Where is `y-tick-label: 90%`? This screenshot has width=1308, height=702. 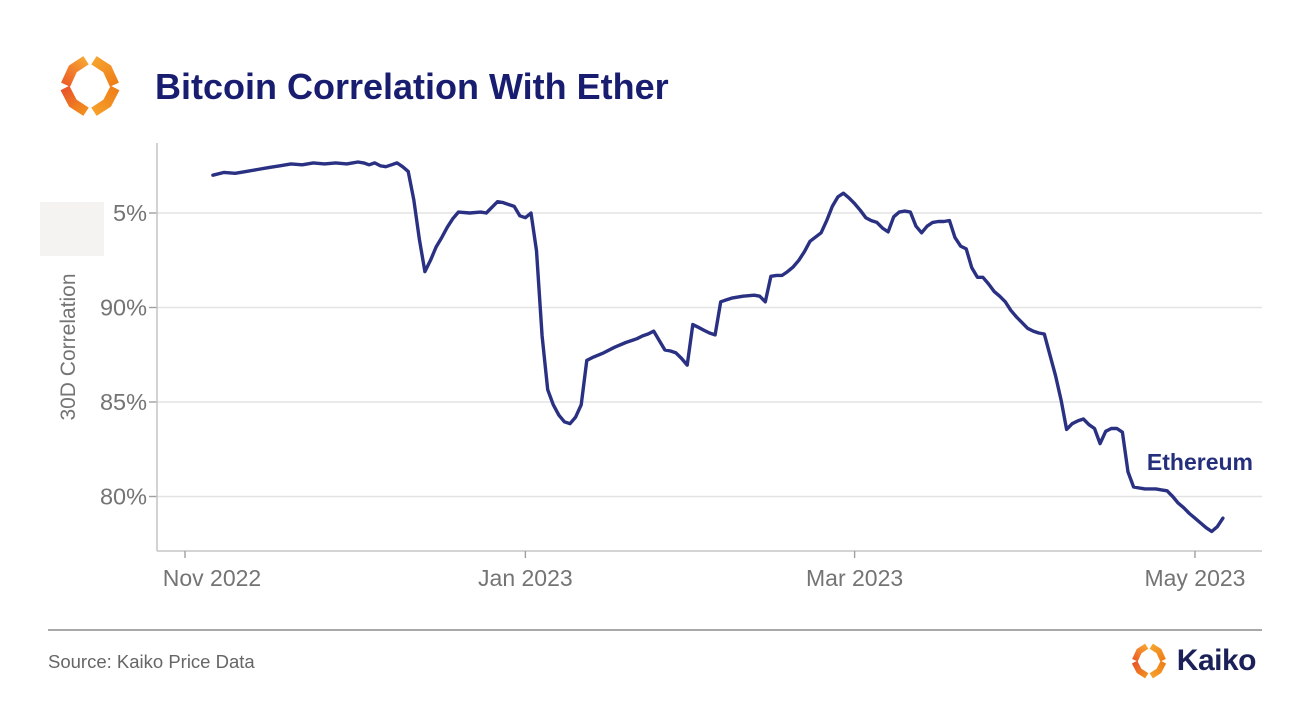
y-tick-label: 90% is located at coordinates (123, 308).